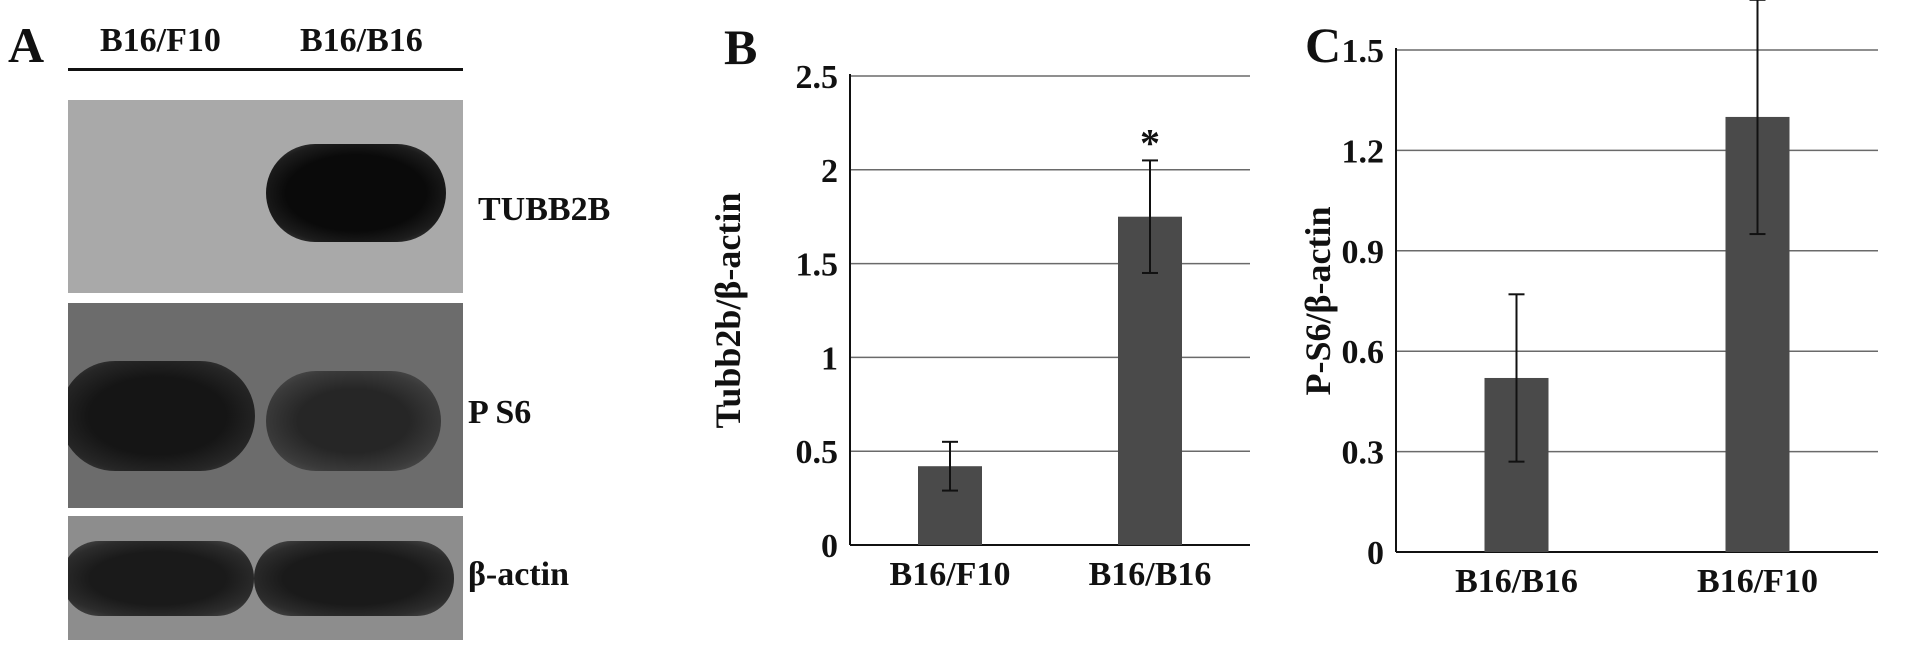 This screenshot has width=1913, height=661. Describe the element at coordinates (1318, 301) in the screenshot. I see `chart-c-ylabel: P-S6/β-actin` at that location.